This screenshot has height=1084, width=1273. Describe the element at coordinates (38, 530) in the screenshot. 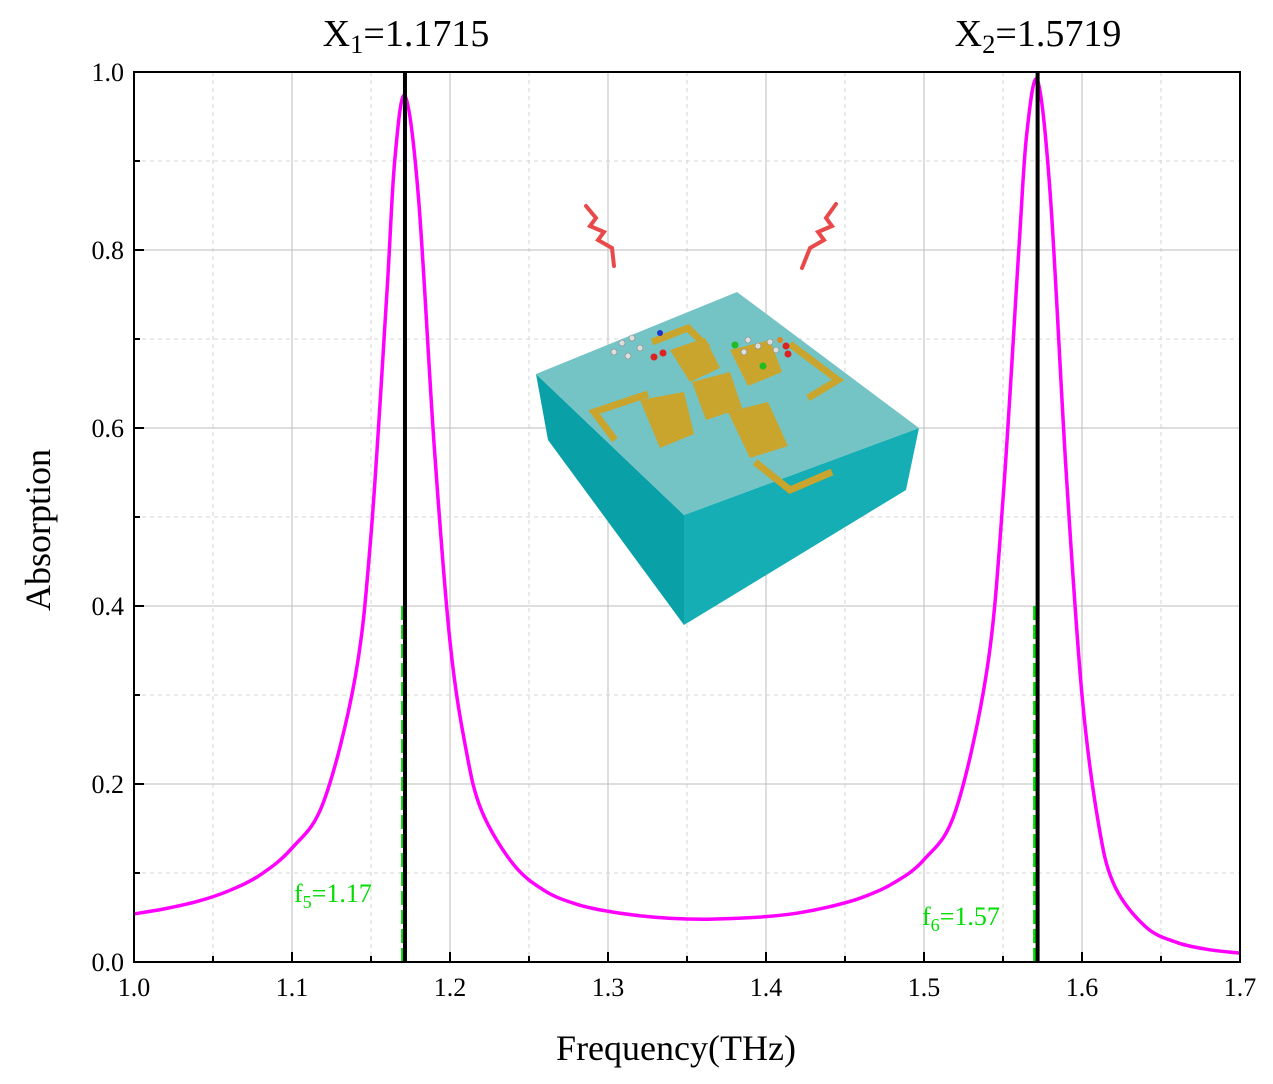

I see `y-axis-title: Absorption` at that location.